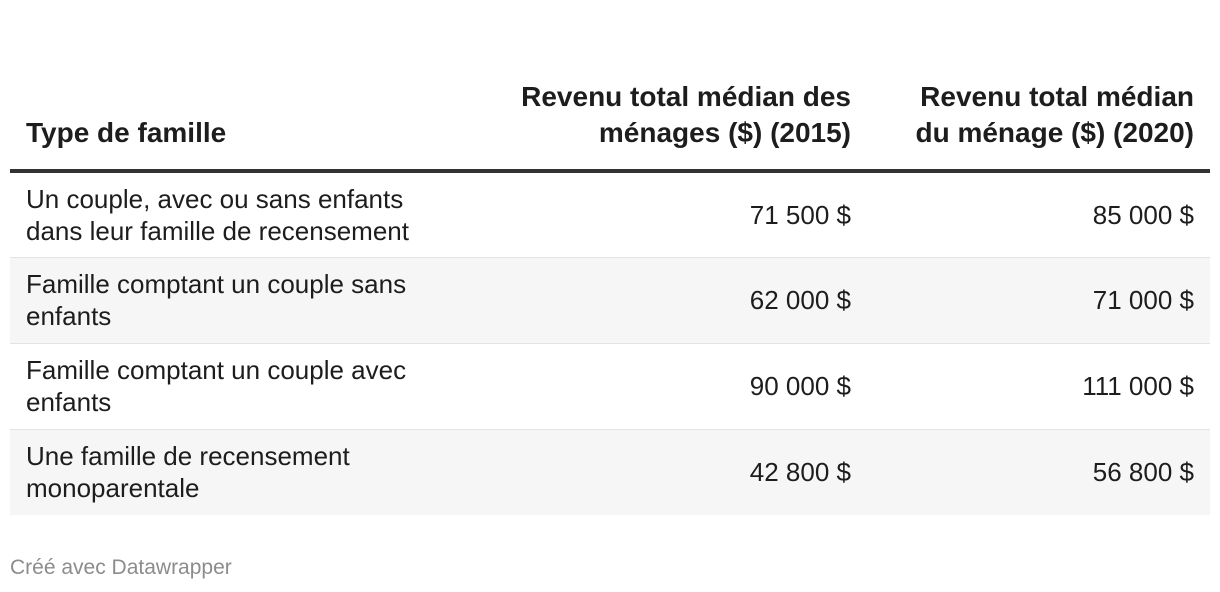  I want to click on column-header-family-type: Type de famille, so click(222, 86).